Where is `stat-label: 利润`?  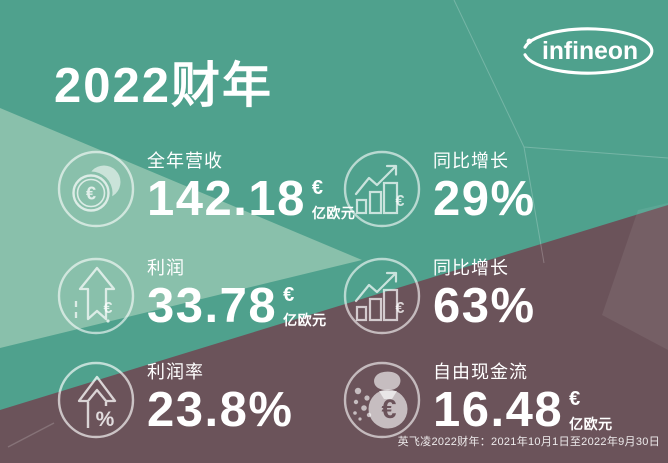 stat-label: 利润 is located at coordinates (166, 268).